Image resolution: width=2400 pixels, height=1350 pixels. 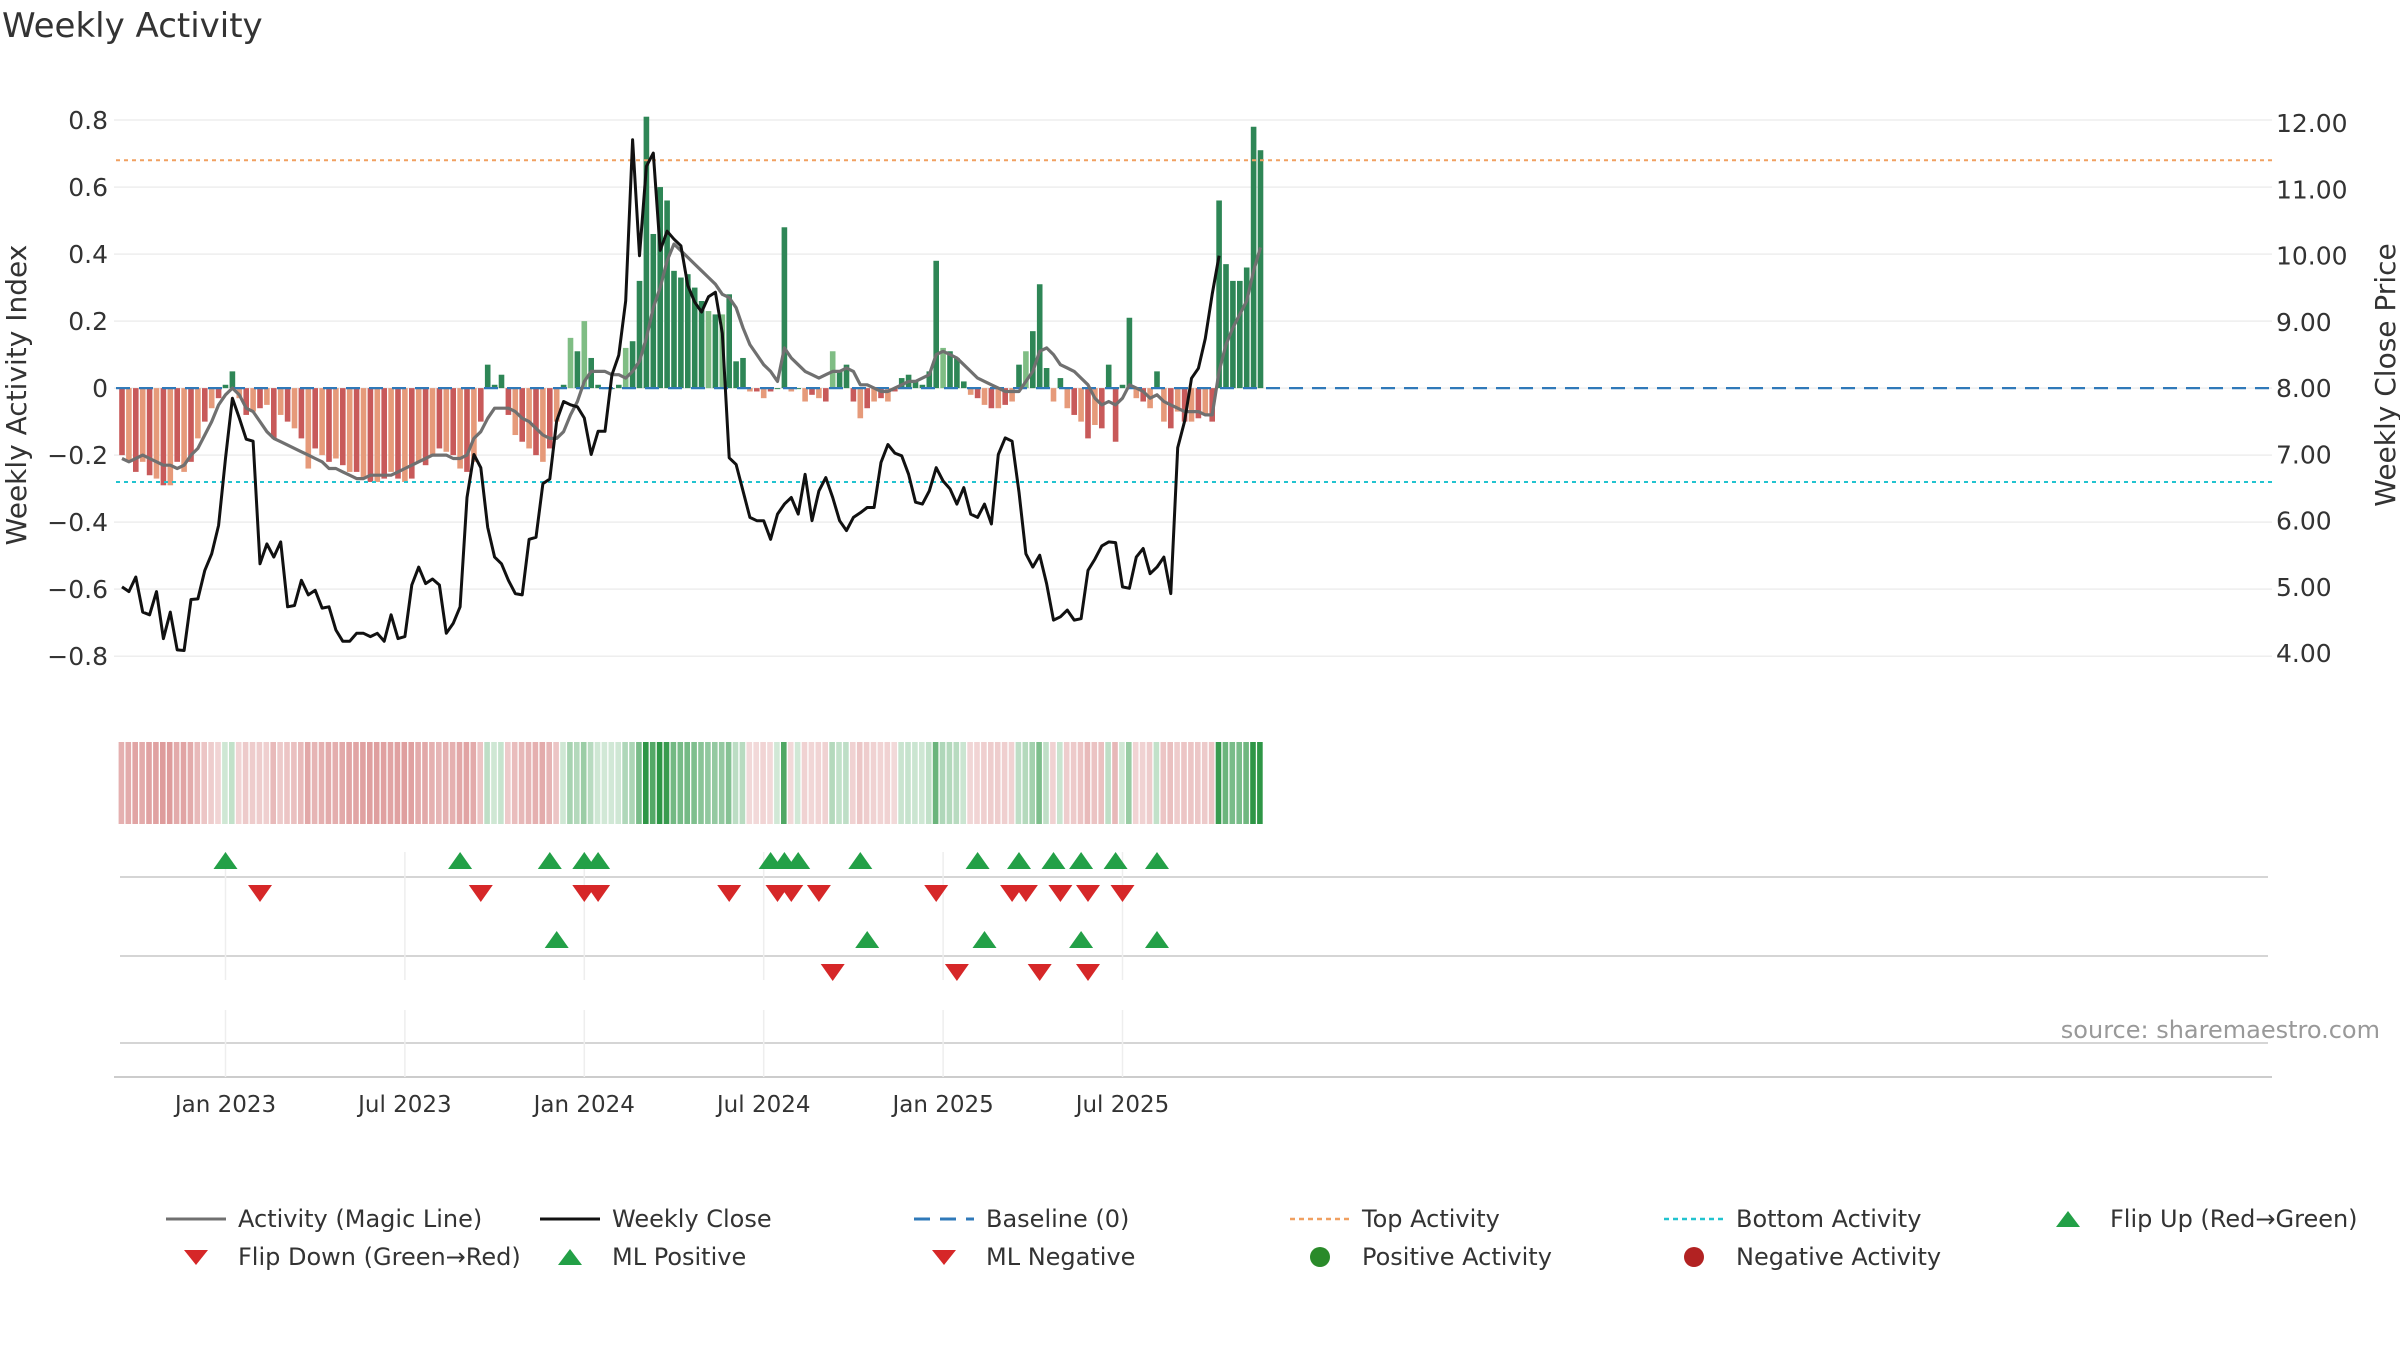 What do you see at coordinates (1395, 1219) in the screenshot?
I see `legend-item-top-activity: Top Activity` at bounding box center [1395, 1219].